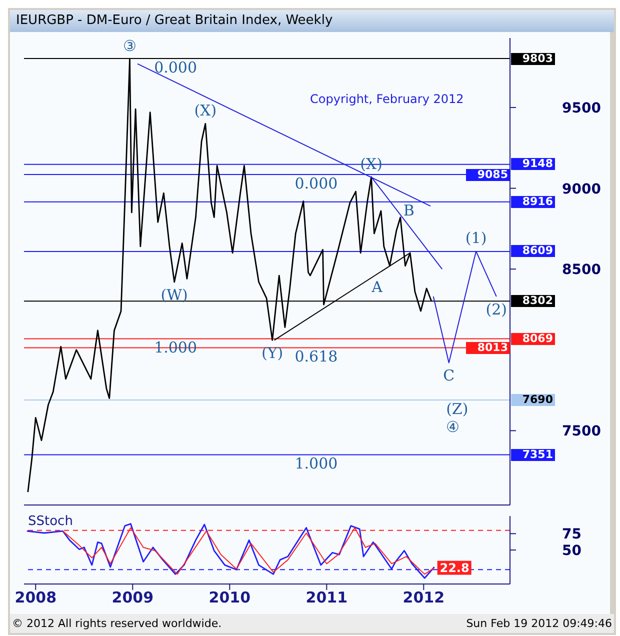 The width and height of the screenshot is (620, 636). Describe the element at coordinates (449, 375) in the screenshot. I see `annotation: C` at that location.